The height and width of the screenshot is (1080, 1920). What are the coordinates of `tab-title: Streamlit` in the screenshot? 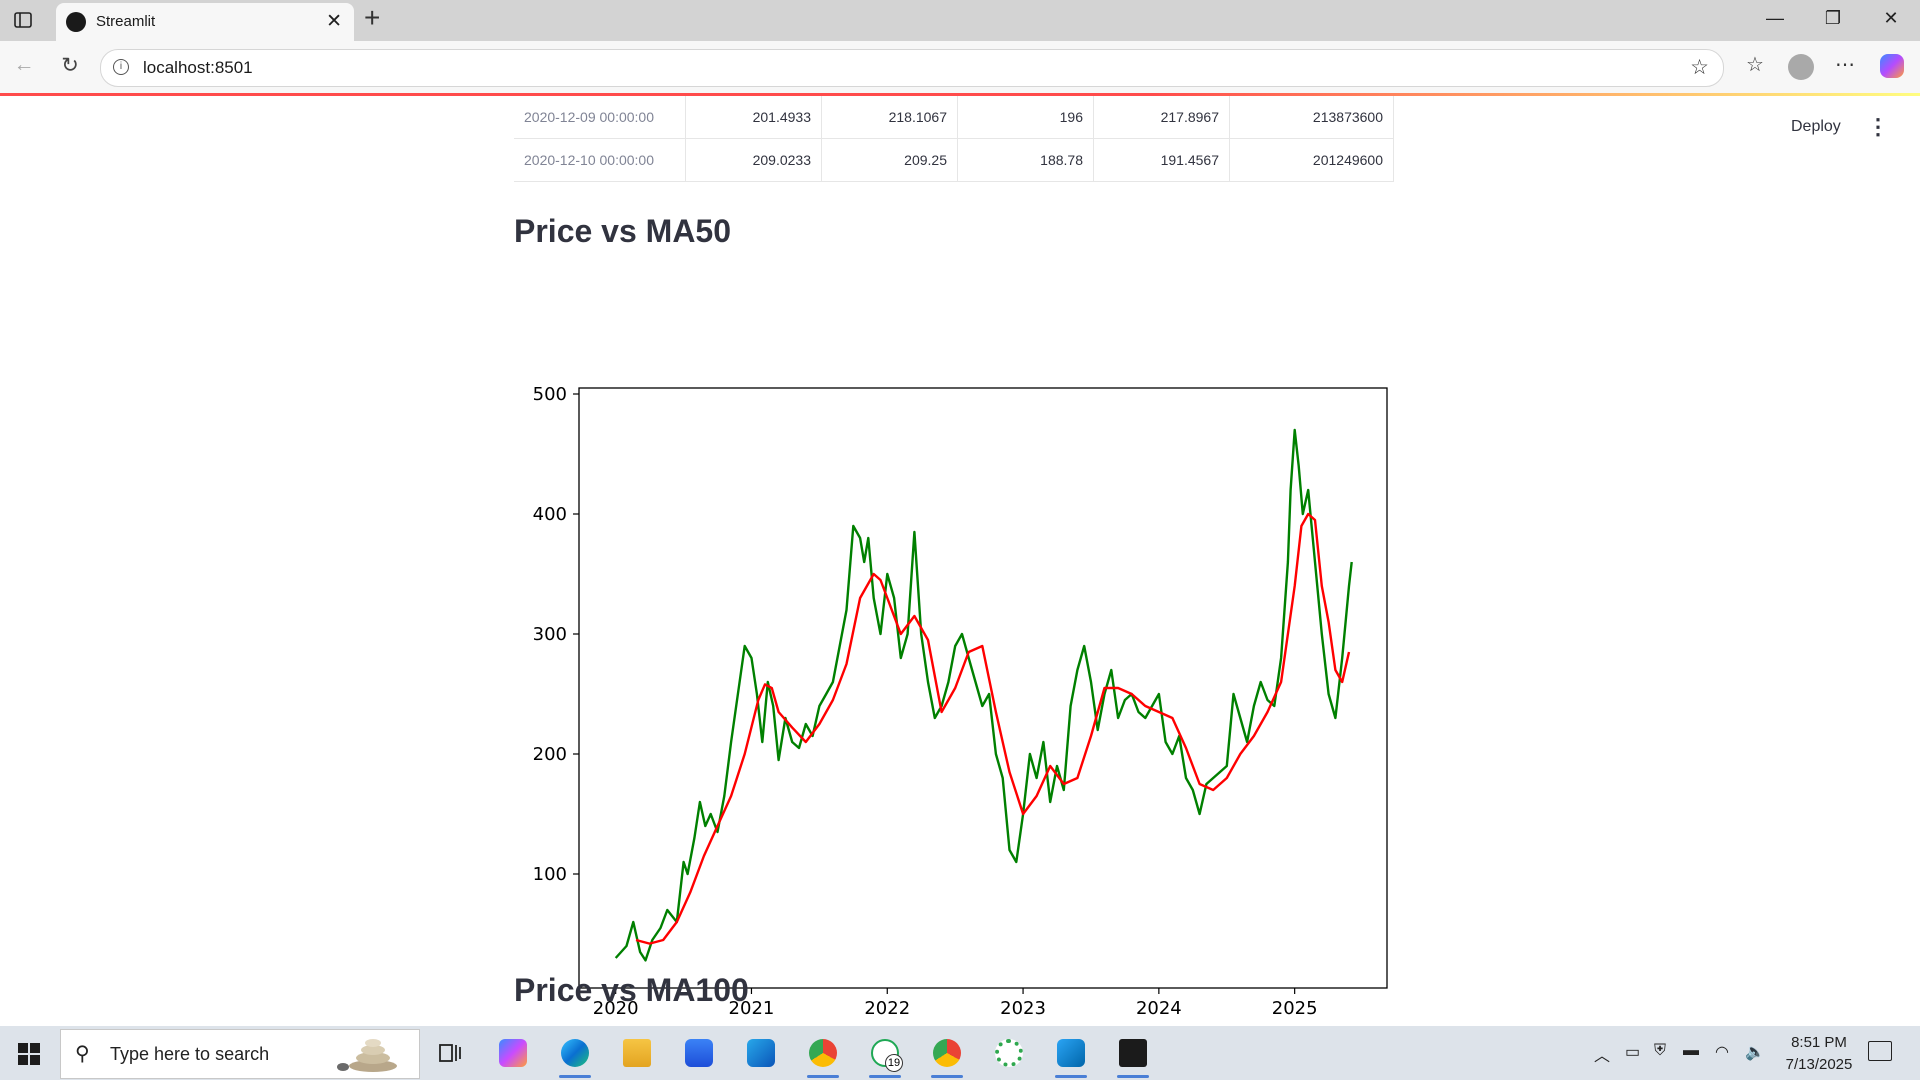 It's located at (126, 21).